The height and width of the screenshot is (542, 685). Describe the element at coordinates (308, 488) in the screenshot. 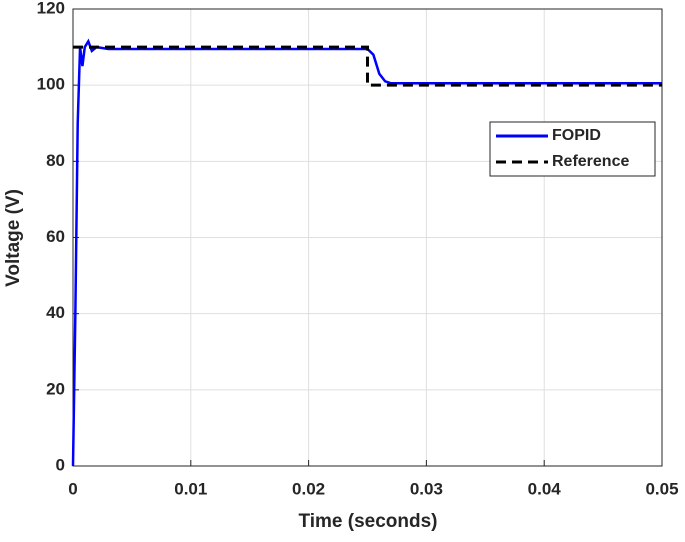

I see `x-tick-label: 0.02` at that location.